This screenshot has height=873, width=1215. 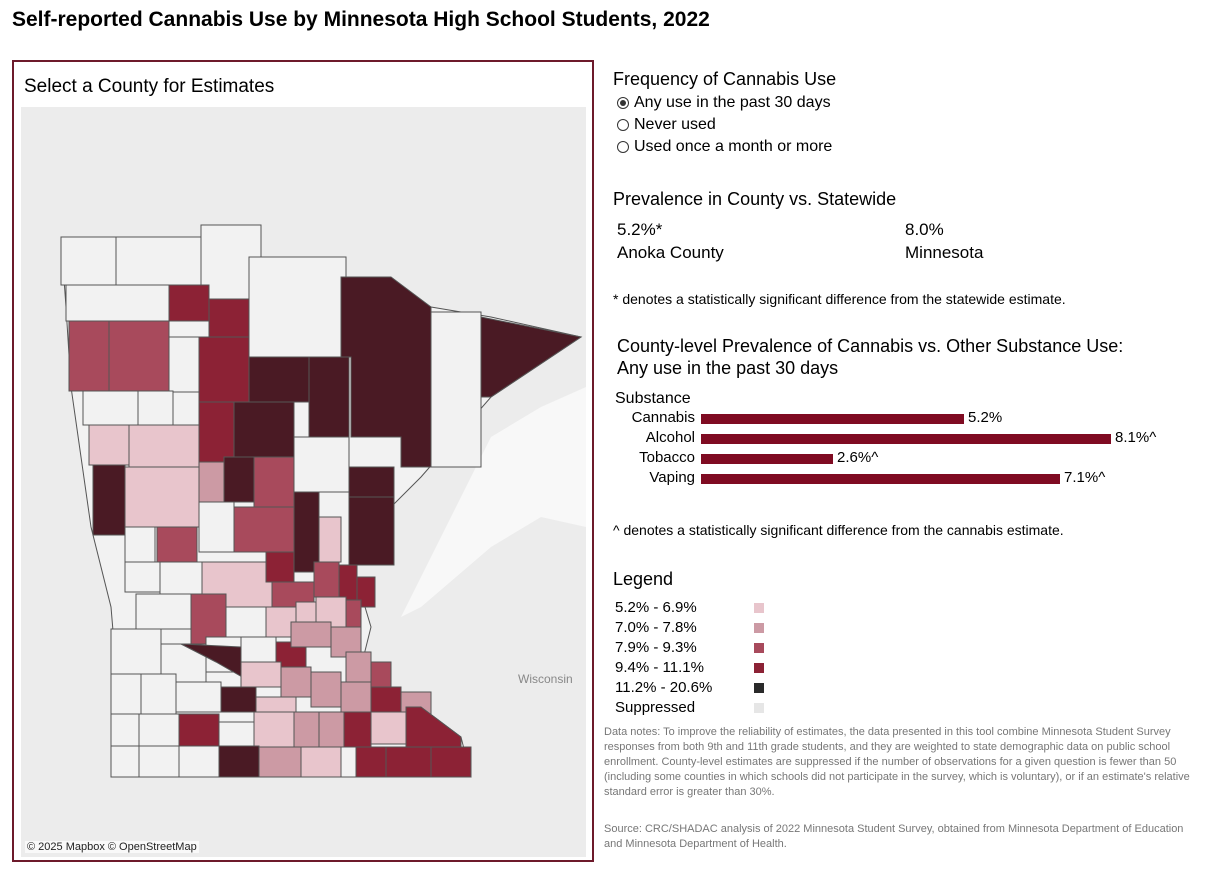 What do you see at coordinates (724, 147) in the screenshot?
I see `radio-monthly: Used once a month or more` at bounding box center [724, 147].